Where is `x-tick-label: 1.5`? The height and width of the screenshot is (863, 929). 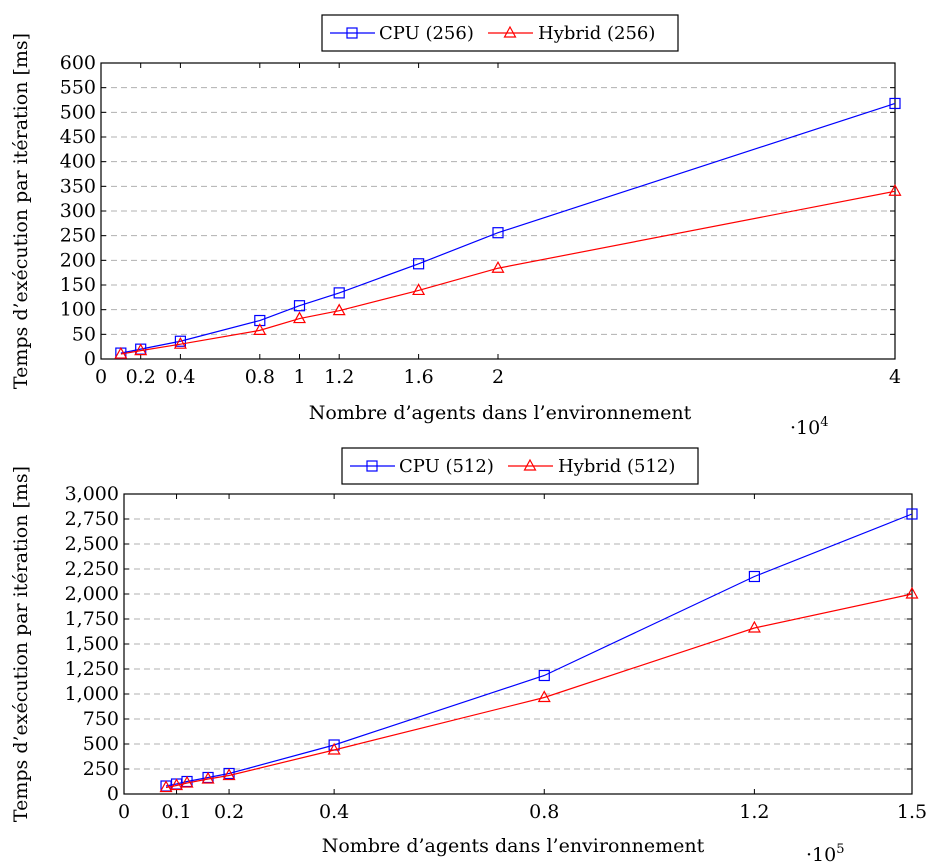 x-tick-label: 1.5 is located at coordinates (912, 812).